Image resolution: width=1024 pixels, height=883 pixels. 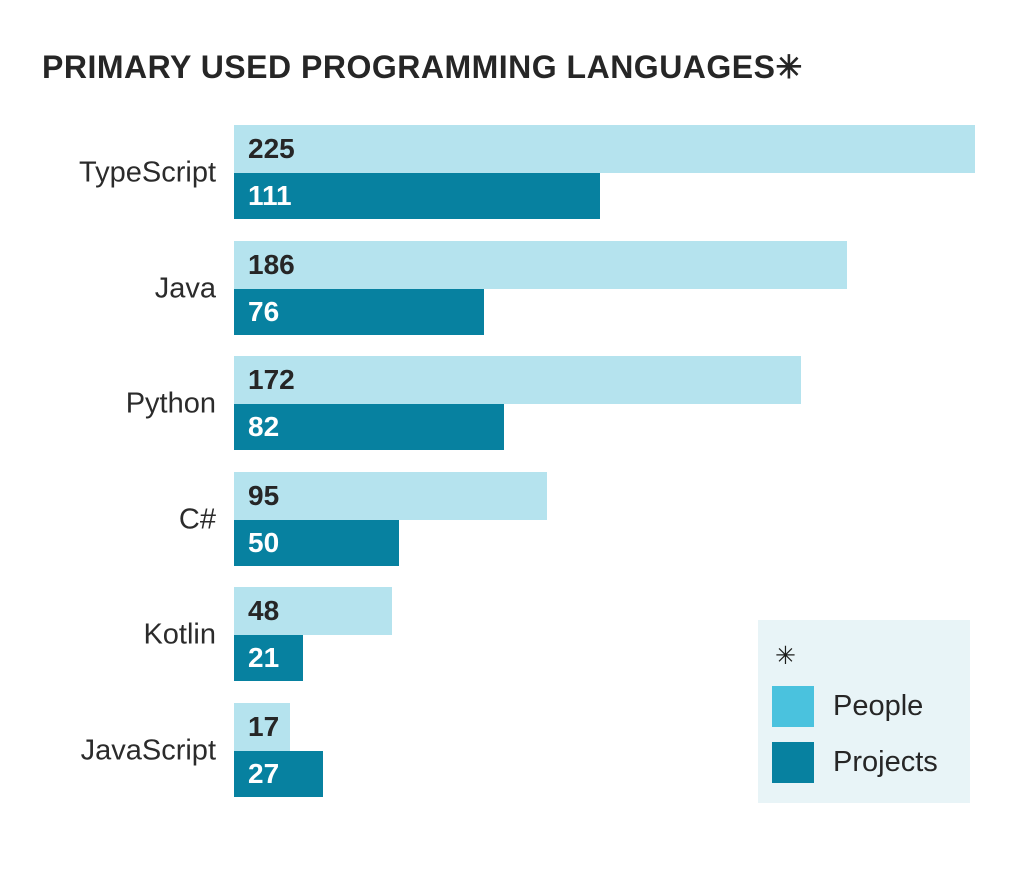 What do you see at coordinates (359, 311) in the screenshot?
I see `projects-bar: 76` at bounding box center [359, 311].